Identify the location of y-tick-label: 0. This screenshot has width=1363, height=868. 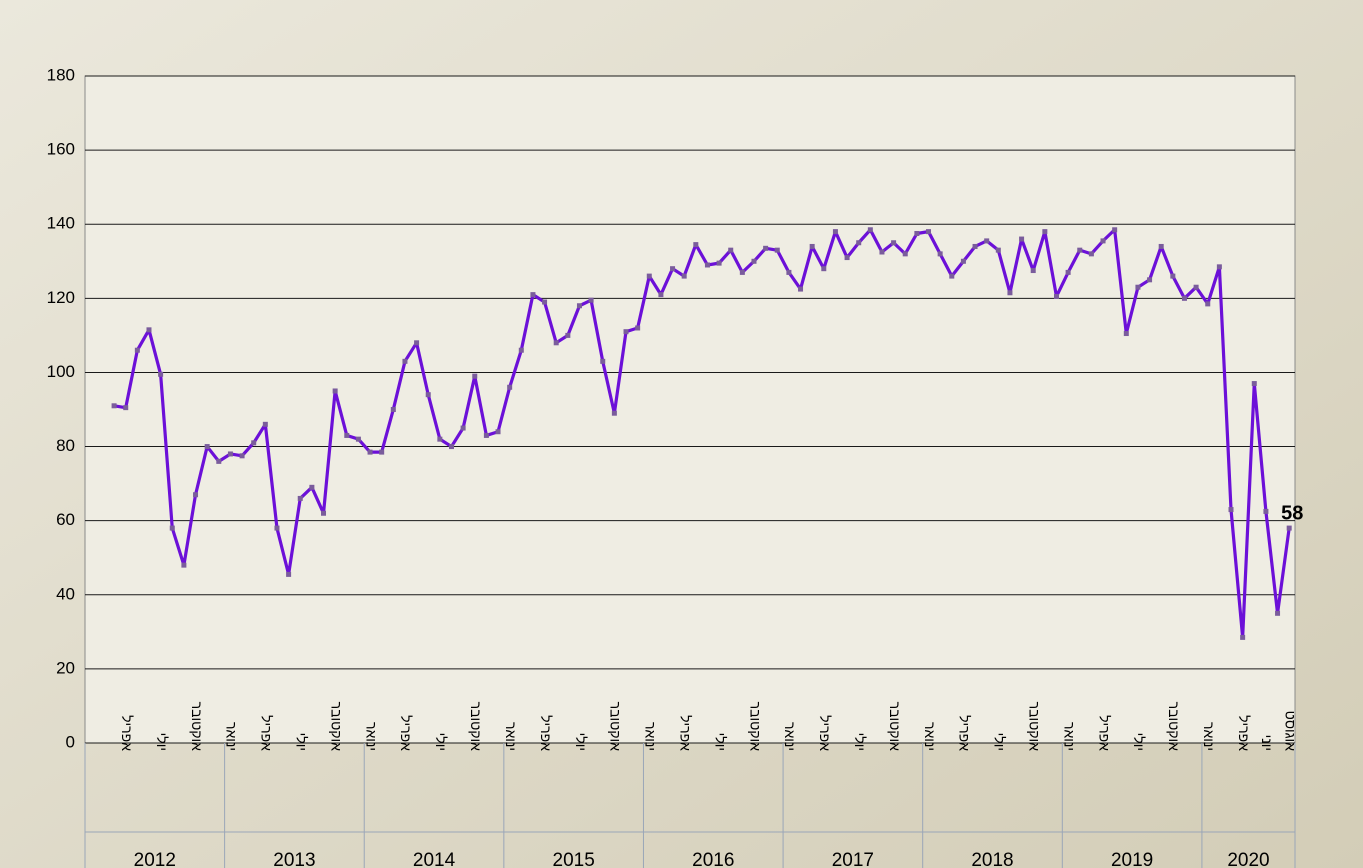
(70, 741).